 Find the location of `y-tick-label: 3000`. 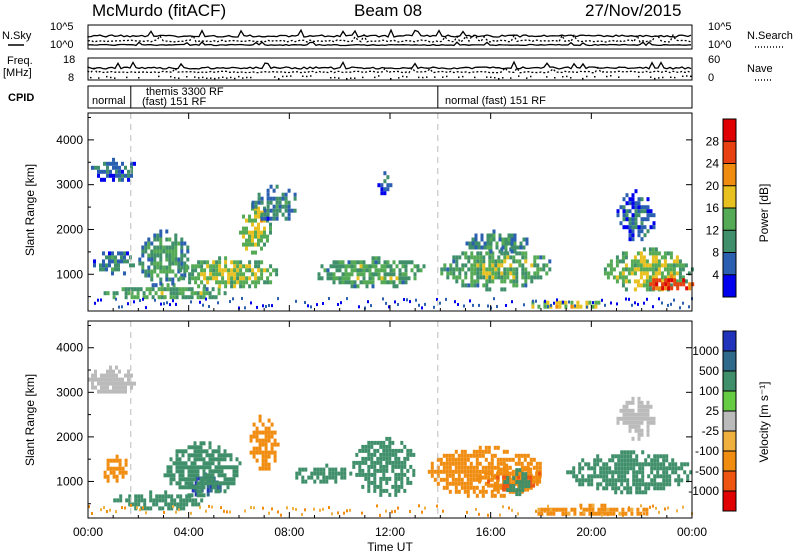

y-tick-label: 3000 is located at coordinates (69, 392).